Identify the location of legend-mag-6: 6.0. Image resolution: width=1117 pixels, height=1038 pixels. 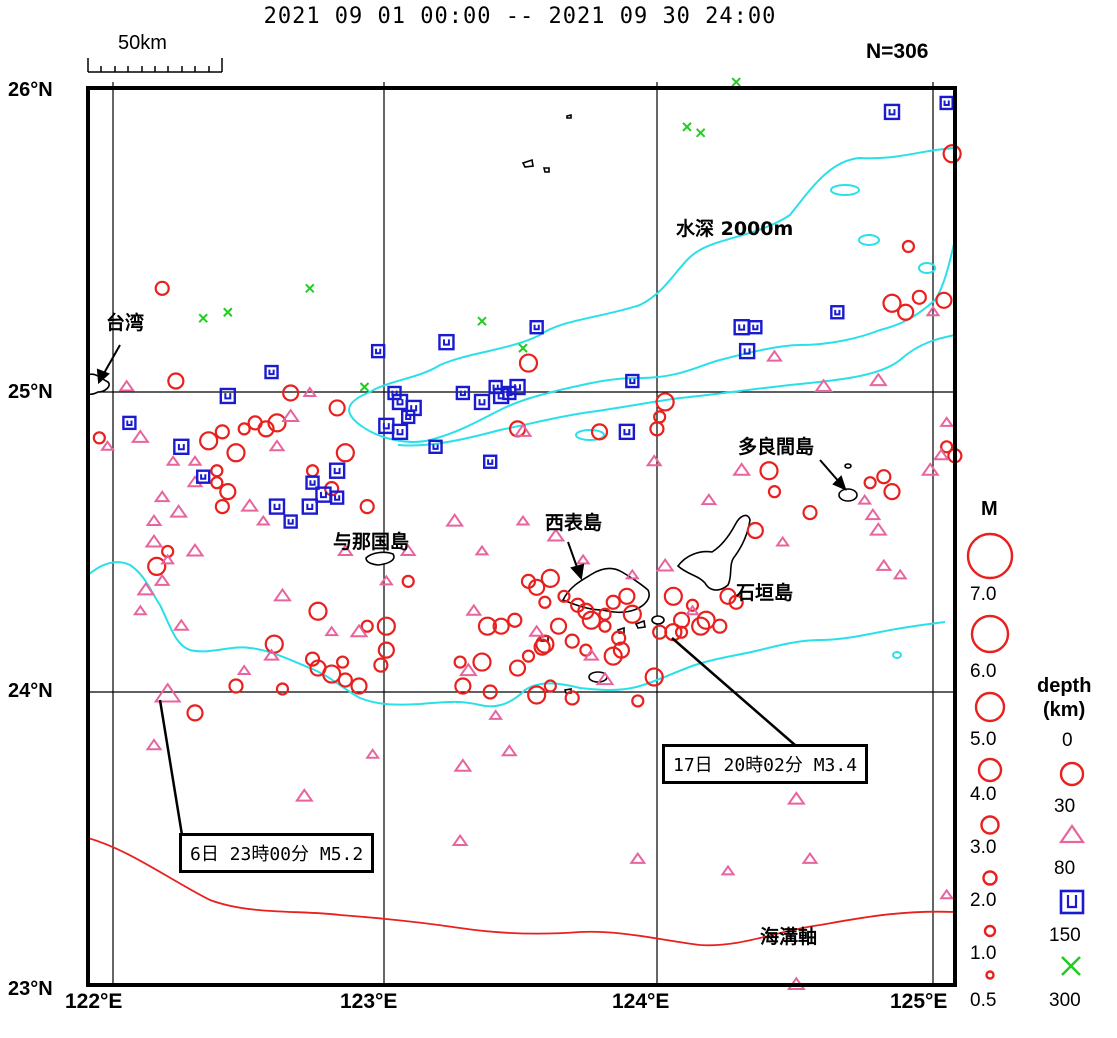
(983, 671).